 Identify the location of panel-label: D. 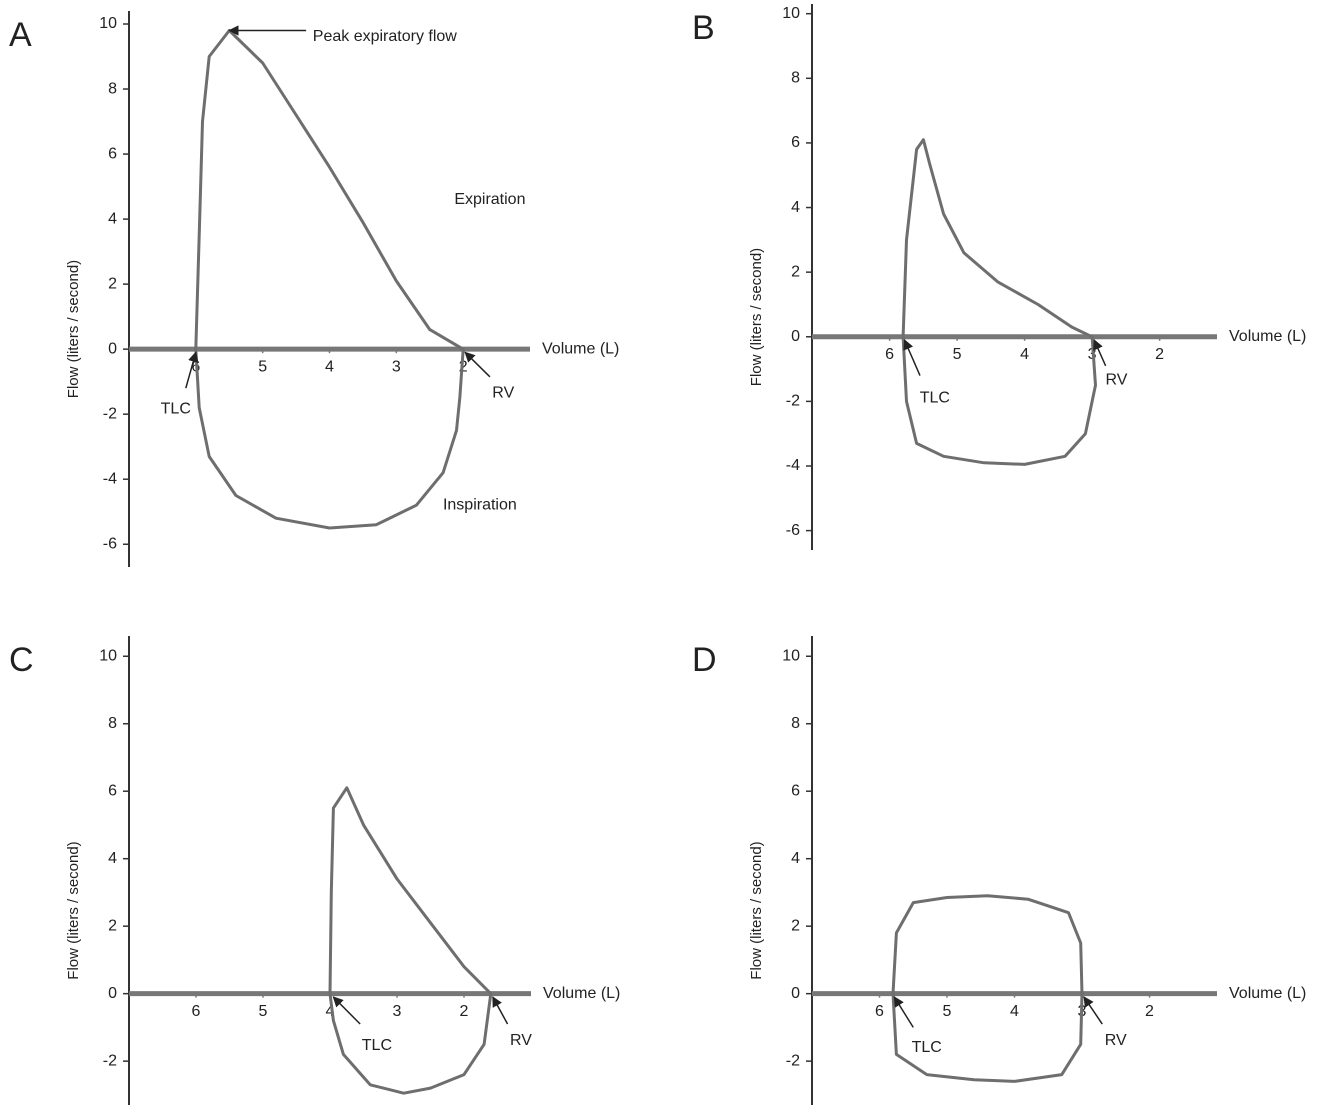
(704, 660).